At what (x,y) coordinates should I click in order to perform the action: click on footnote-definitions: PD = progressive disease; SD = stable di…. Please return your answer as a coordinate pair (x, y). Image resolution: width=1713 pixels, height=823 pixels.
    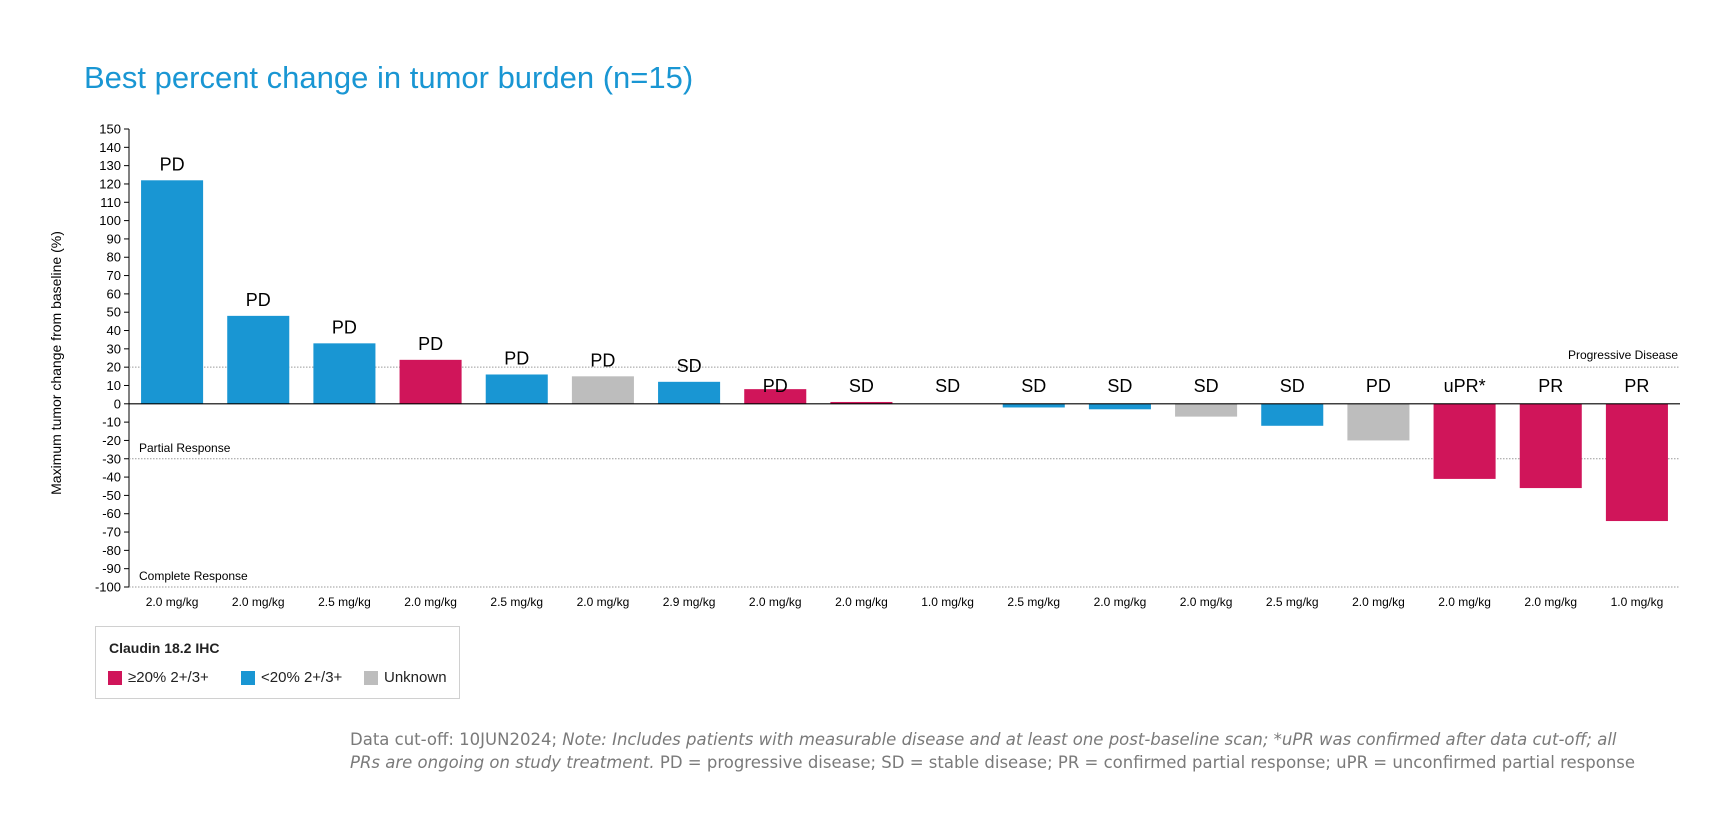
    Looking at the image, I should click on (1145, 762).